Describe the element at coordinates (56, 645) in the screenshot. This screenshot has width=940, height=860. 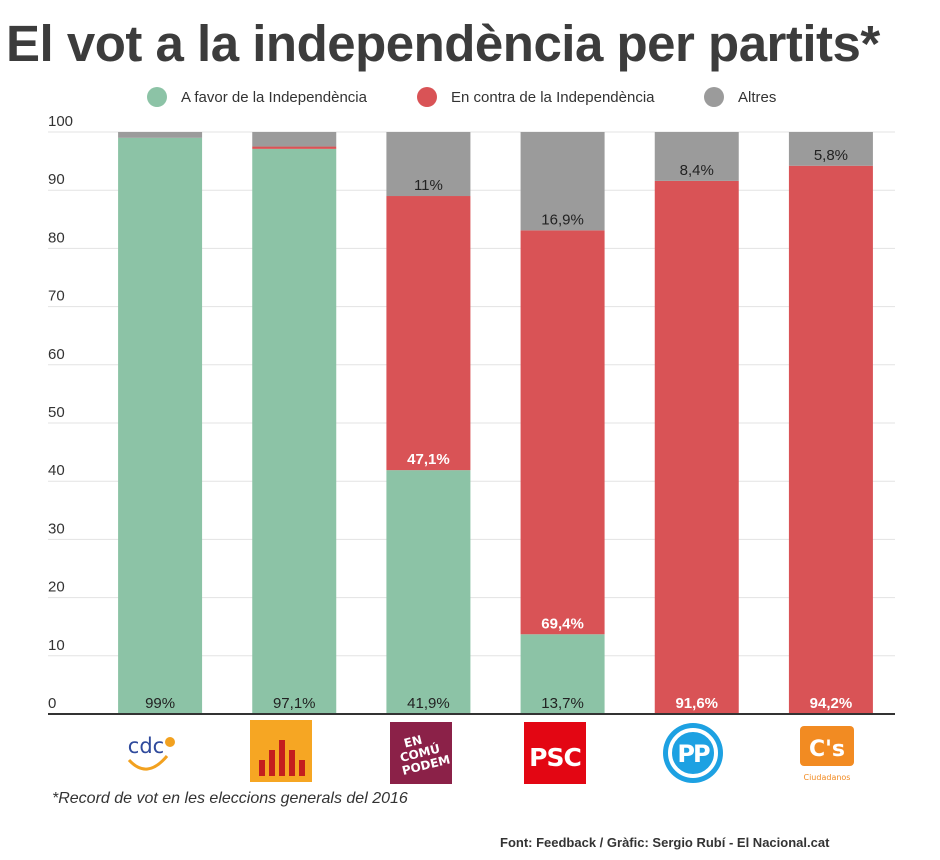
I see `y-tick-label: 10` at that location.